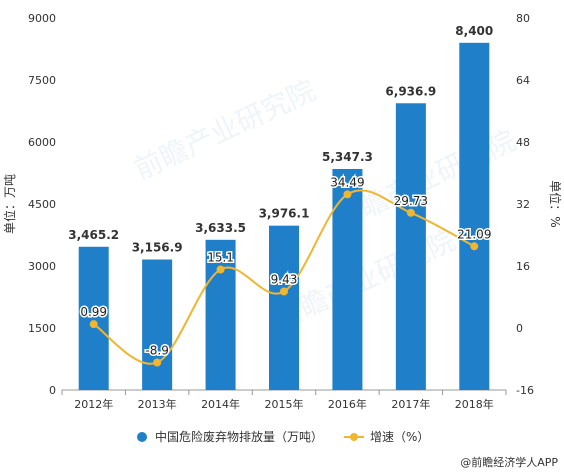 This screenshot has width=564, height=472. I want to click on y-tick-label-right: 64, so click(523, 80).